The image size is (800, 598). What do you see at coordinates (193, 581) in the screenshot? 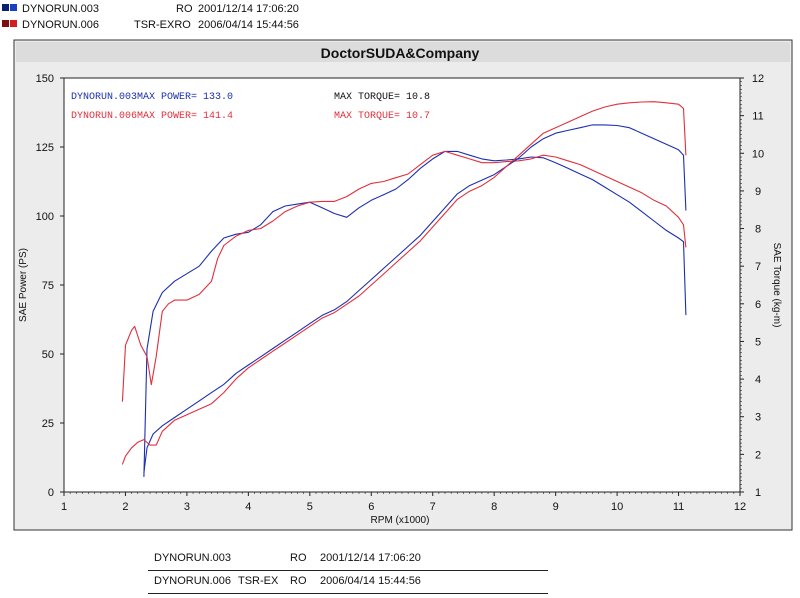
I see `footer-file: DYNORUN.006` at bounding box center [193, 581].